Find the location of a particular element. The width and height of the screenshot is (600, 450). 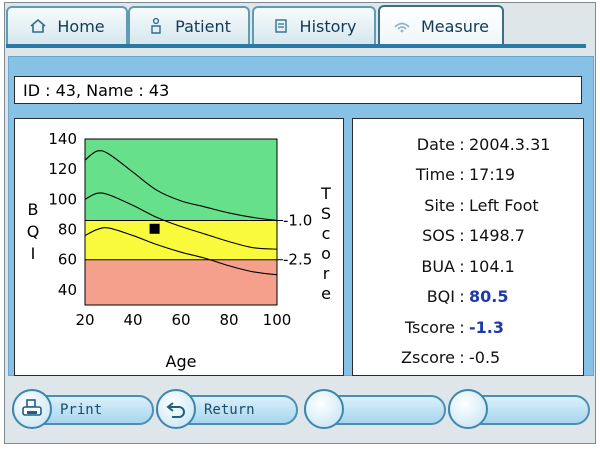

threshold-label: -2.5 is located at coordinates (297, 260).